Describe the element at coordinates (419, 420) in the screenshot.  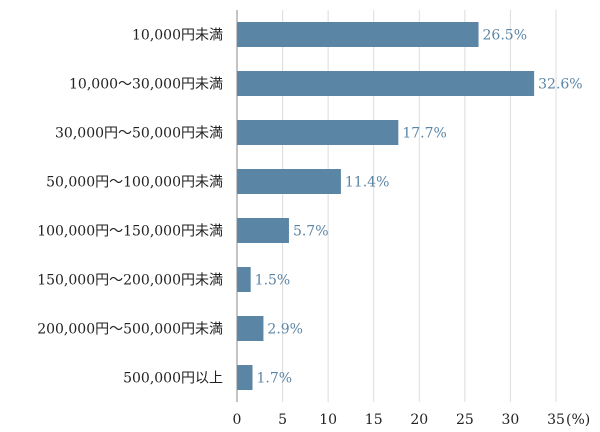
I see `x-tick-label: 20` at that location.